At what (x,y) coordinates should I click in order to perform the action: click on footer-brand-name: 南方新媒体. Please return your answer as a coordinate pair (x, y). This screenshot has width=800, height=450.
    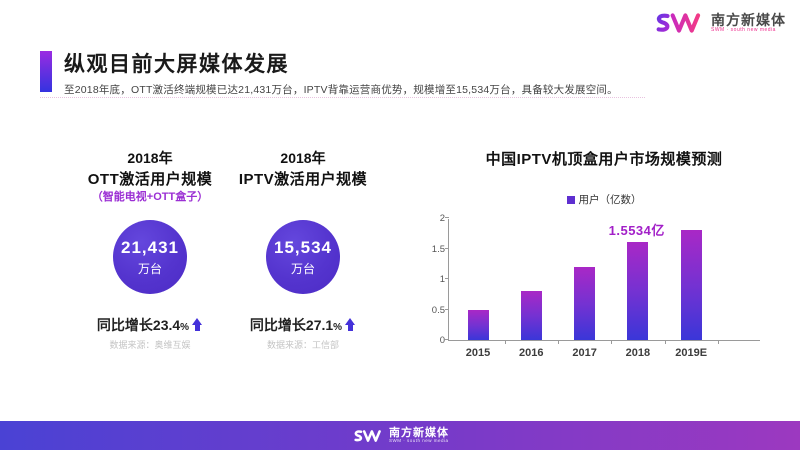
    Looking at the image, I should click on (419, 432).